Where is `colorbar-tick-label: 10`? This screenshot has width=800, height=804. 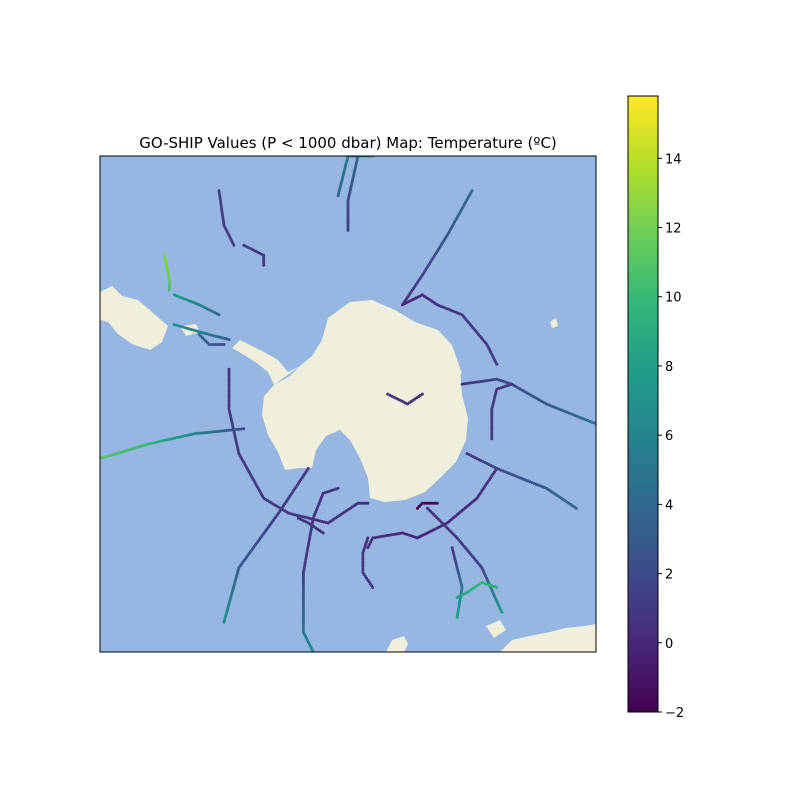 colorbar-tick-label: 10 is located at coordinates (673, 298).